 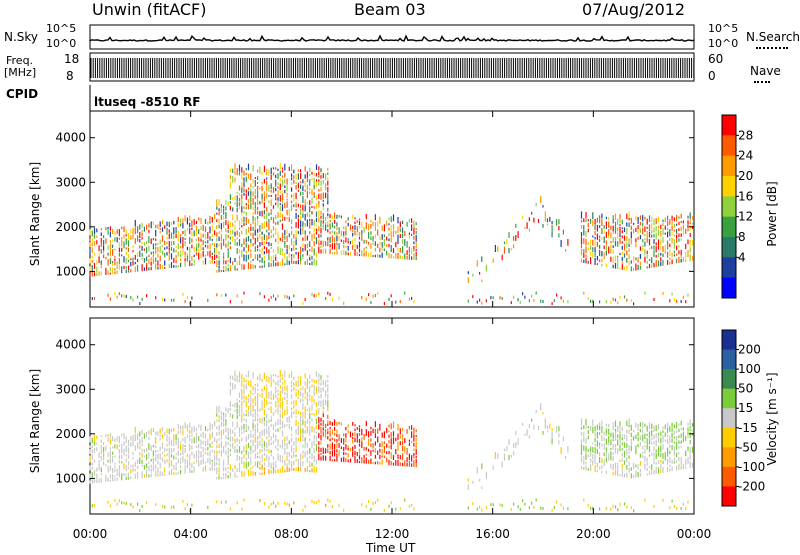 I want to click on nave-tick-low: 0, so click(x=712, y=76).